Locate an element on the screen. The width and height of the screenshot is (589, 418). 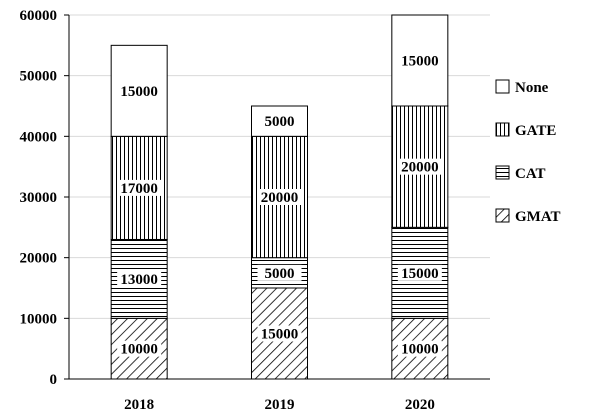
y-tick-label: 20000 is located at coordinates (39, 259).